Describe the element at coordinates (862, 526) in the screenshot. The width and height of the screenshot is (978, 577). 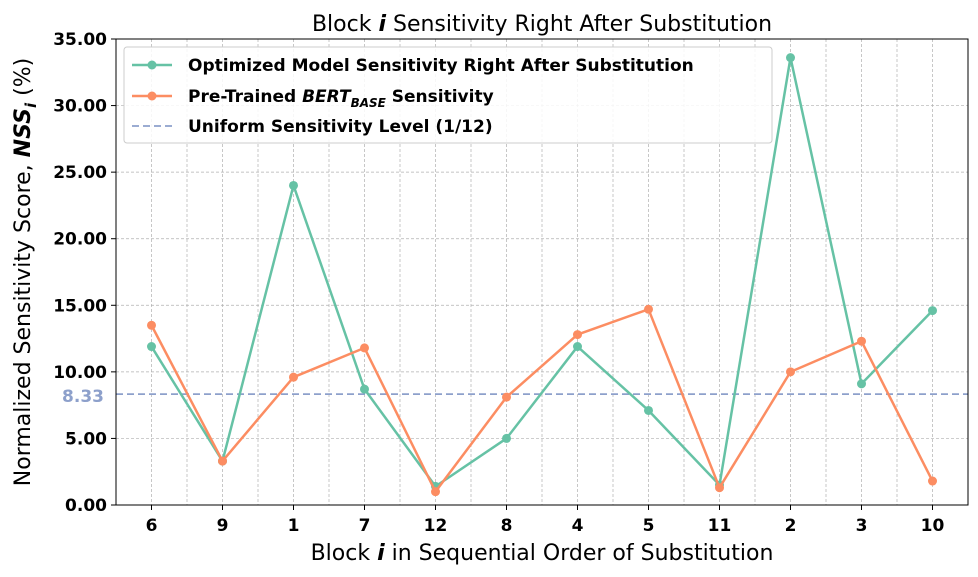
I see `x-tick-label: 3` at that location.